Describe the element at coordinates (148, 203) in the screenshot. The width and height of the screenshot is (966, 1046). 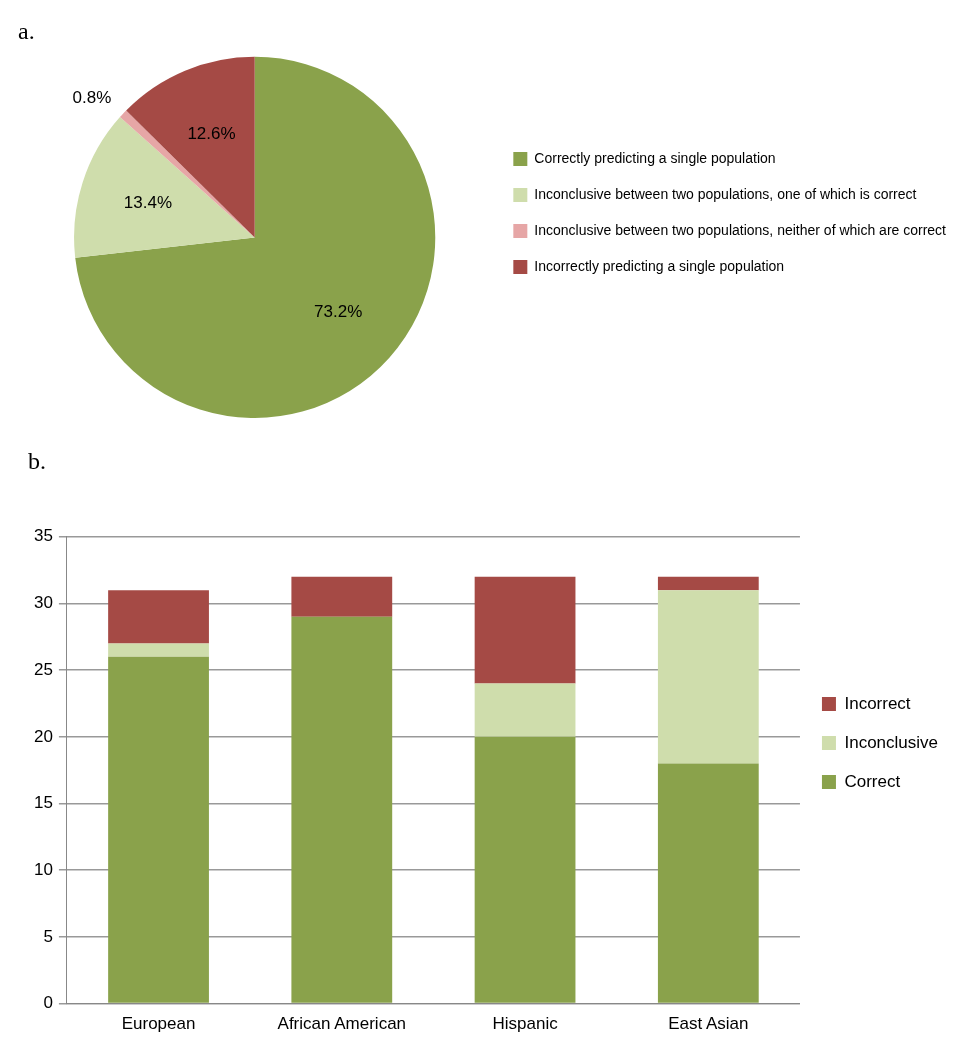
I see `data-label: 13.4%` at that location.